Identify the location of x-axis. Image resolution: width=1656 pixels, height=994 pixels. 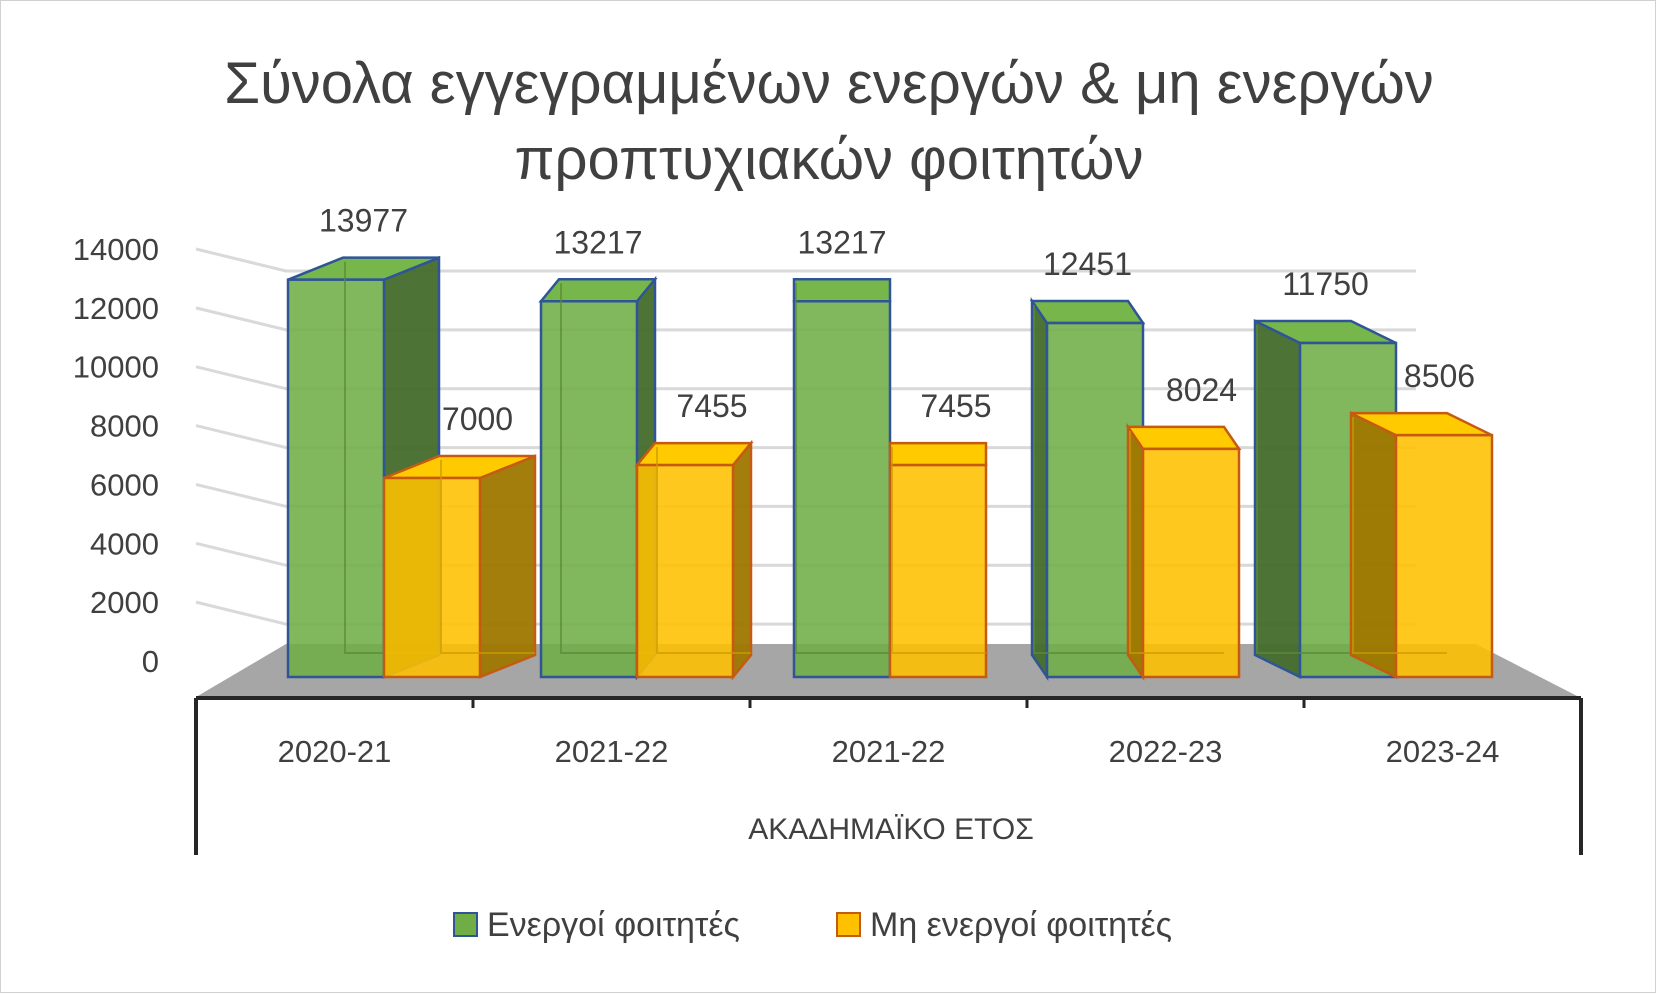
(888, 775).